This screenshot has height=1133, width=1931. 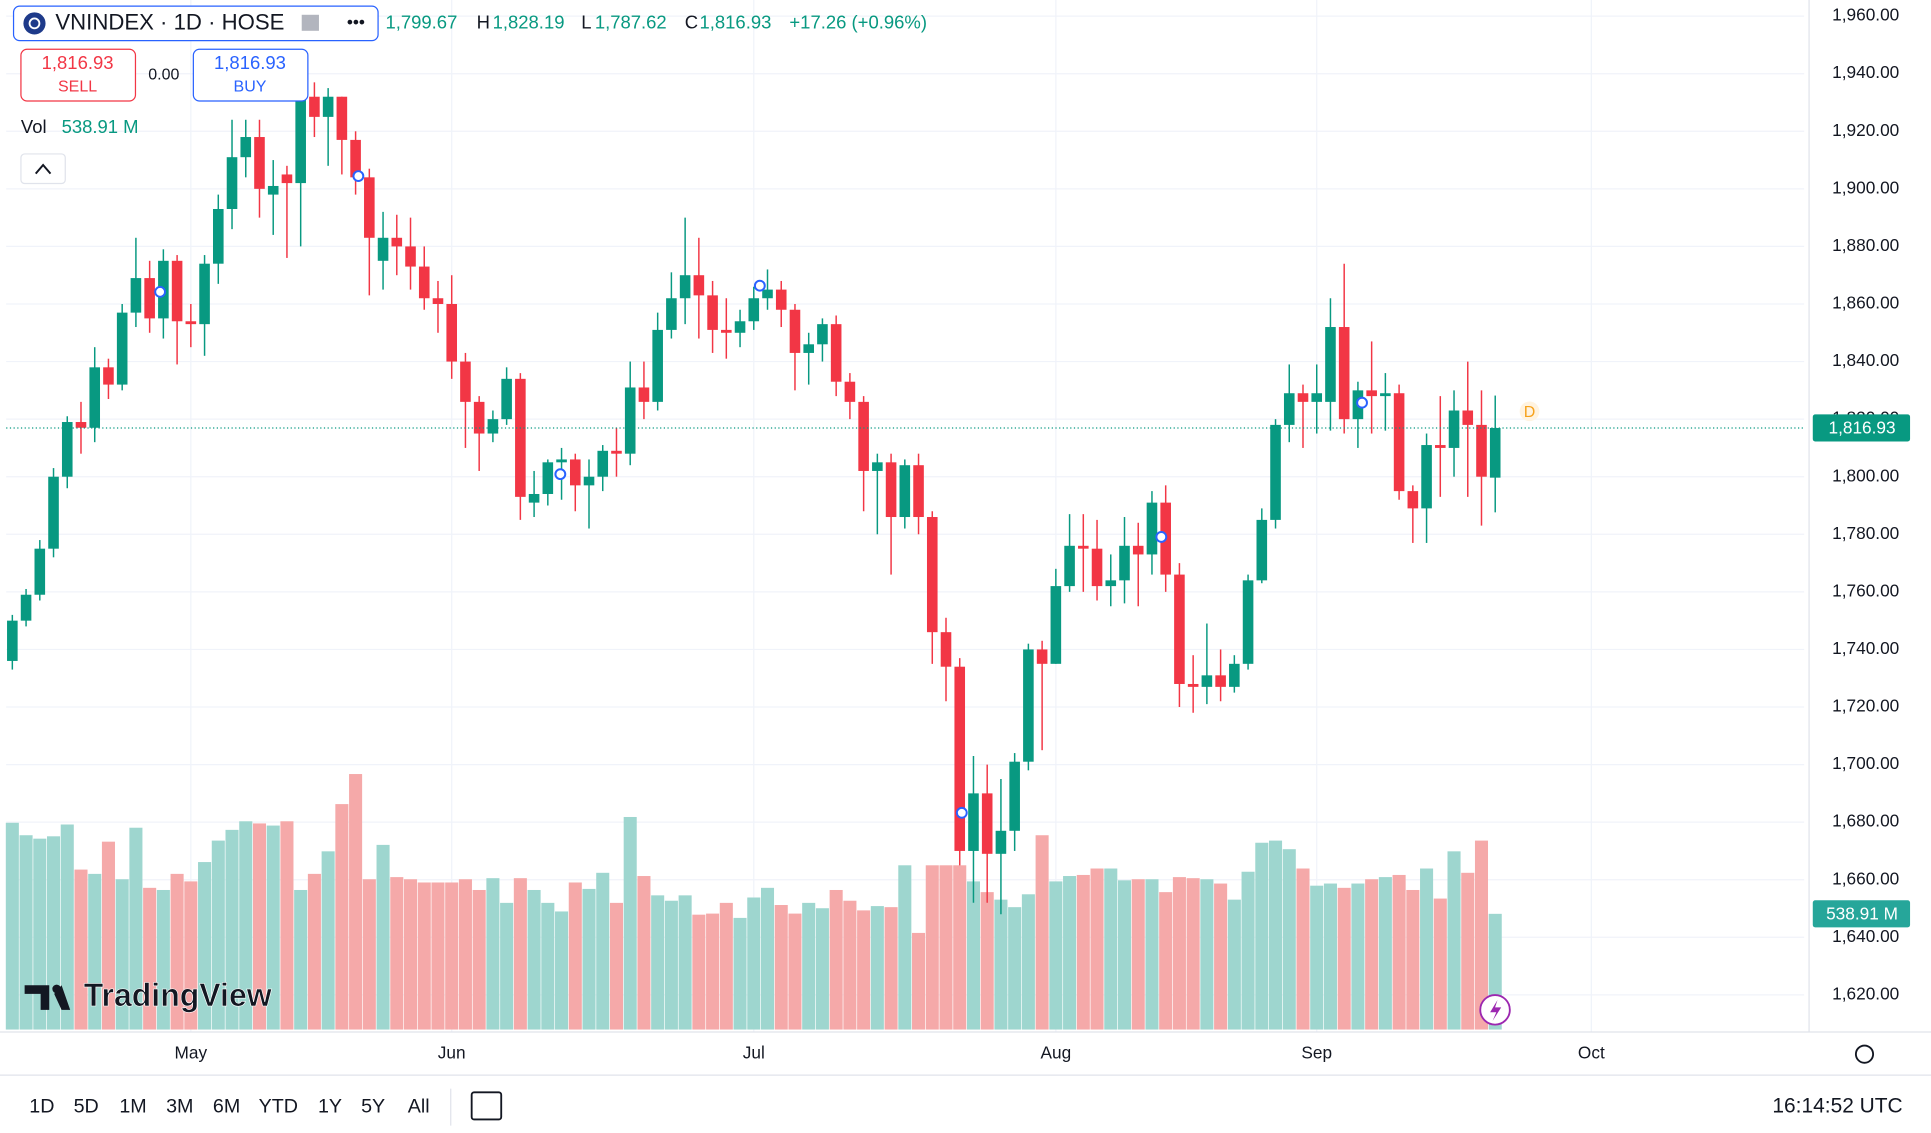 I want to click on y-tick-label: 1,880.00, so click(x=1865, y=245).